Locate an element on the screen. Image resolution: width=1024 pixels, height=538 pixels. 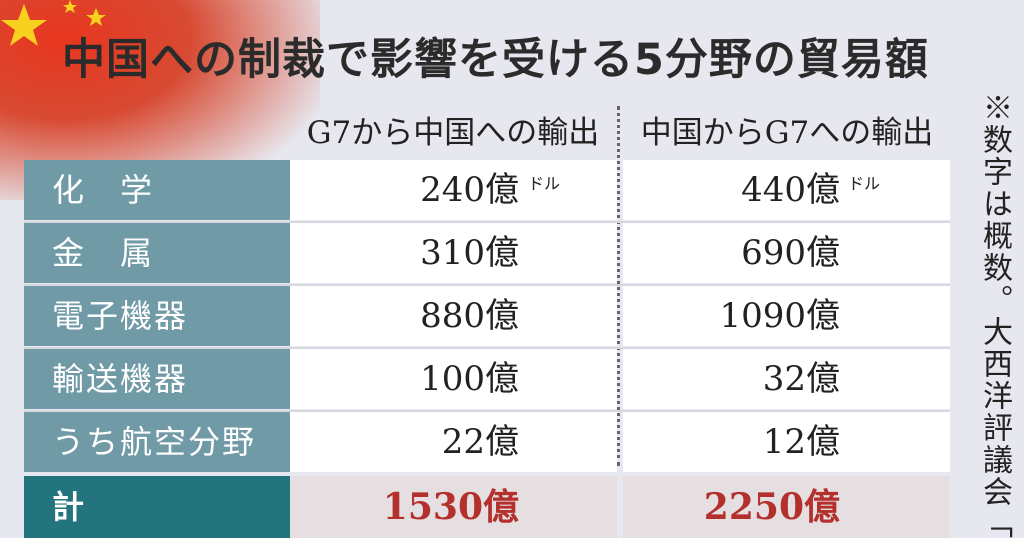
column-header-g7-to-china: G7から中国への輸出 is located at coordinates (453, 133).